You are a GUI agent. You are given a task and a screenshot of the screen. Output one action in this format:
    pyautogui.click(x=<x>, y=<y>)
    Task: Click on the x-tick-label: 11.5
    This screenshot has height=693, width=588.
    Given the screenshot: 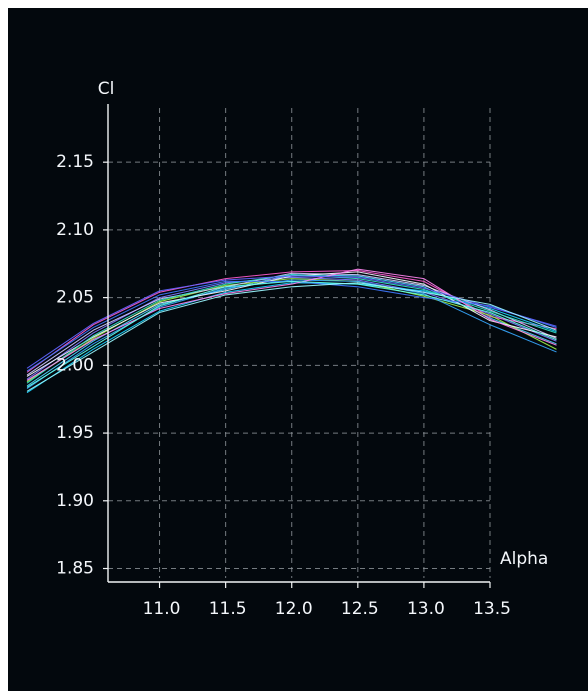 What is the action you would take?
    pyautogui.click(x=228, y=609)
    